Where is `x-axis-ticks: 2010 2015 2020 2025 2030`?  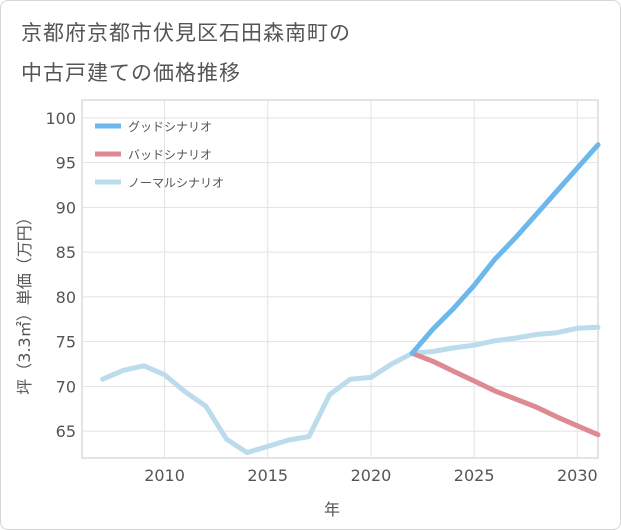
x-axis-ticks: 2010 2015 2020 2025 2030 is located at coordinates (371, 475).